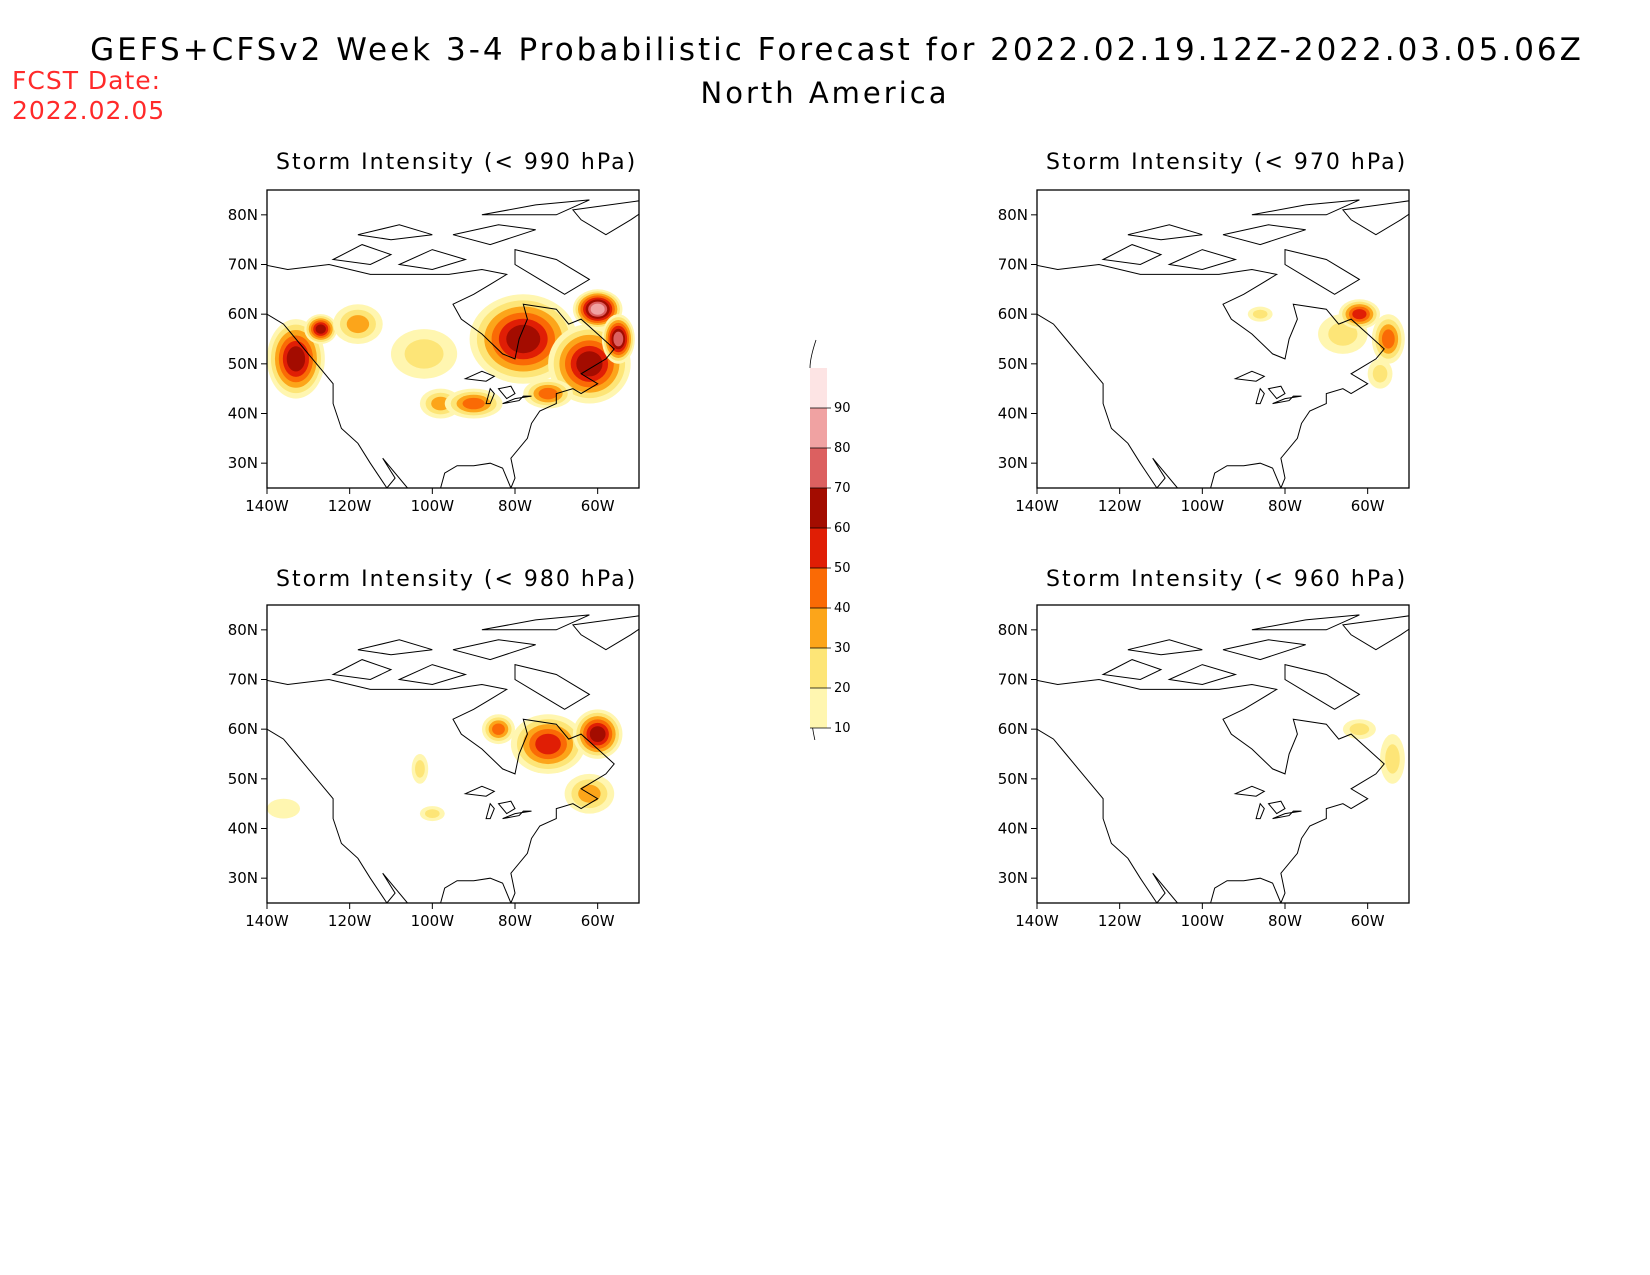 The height and width of the screenshot is (1275, 1650). Describe the element at coordinates (243, 779) in the screenshot. I see `lat-tick-label: 50N` at that location.